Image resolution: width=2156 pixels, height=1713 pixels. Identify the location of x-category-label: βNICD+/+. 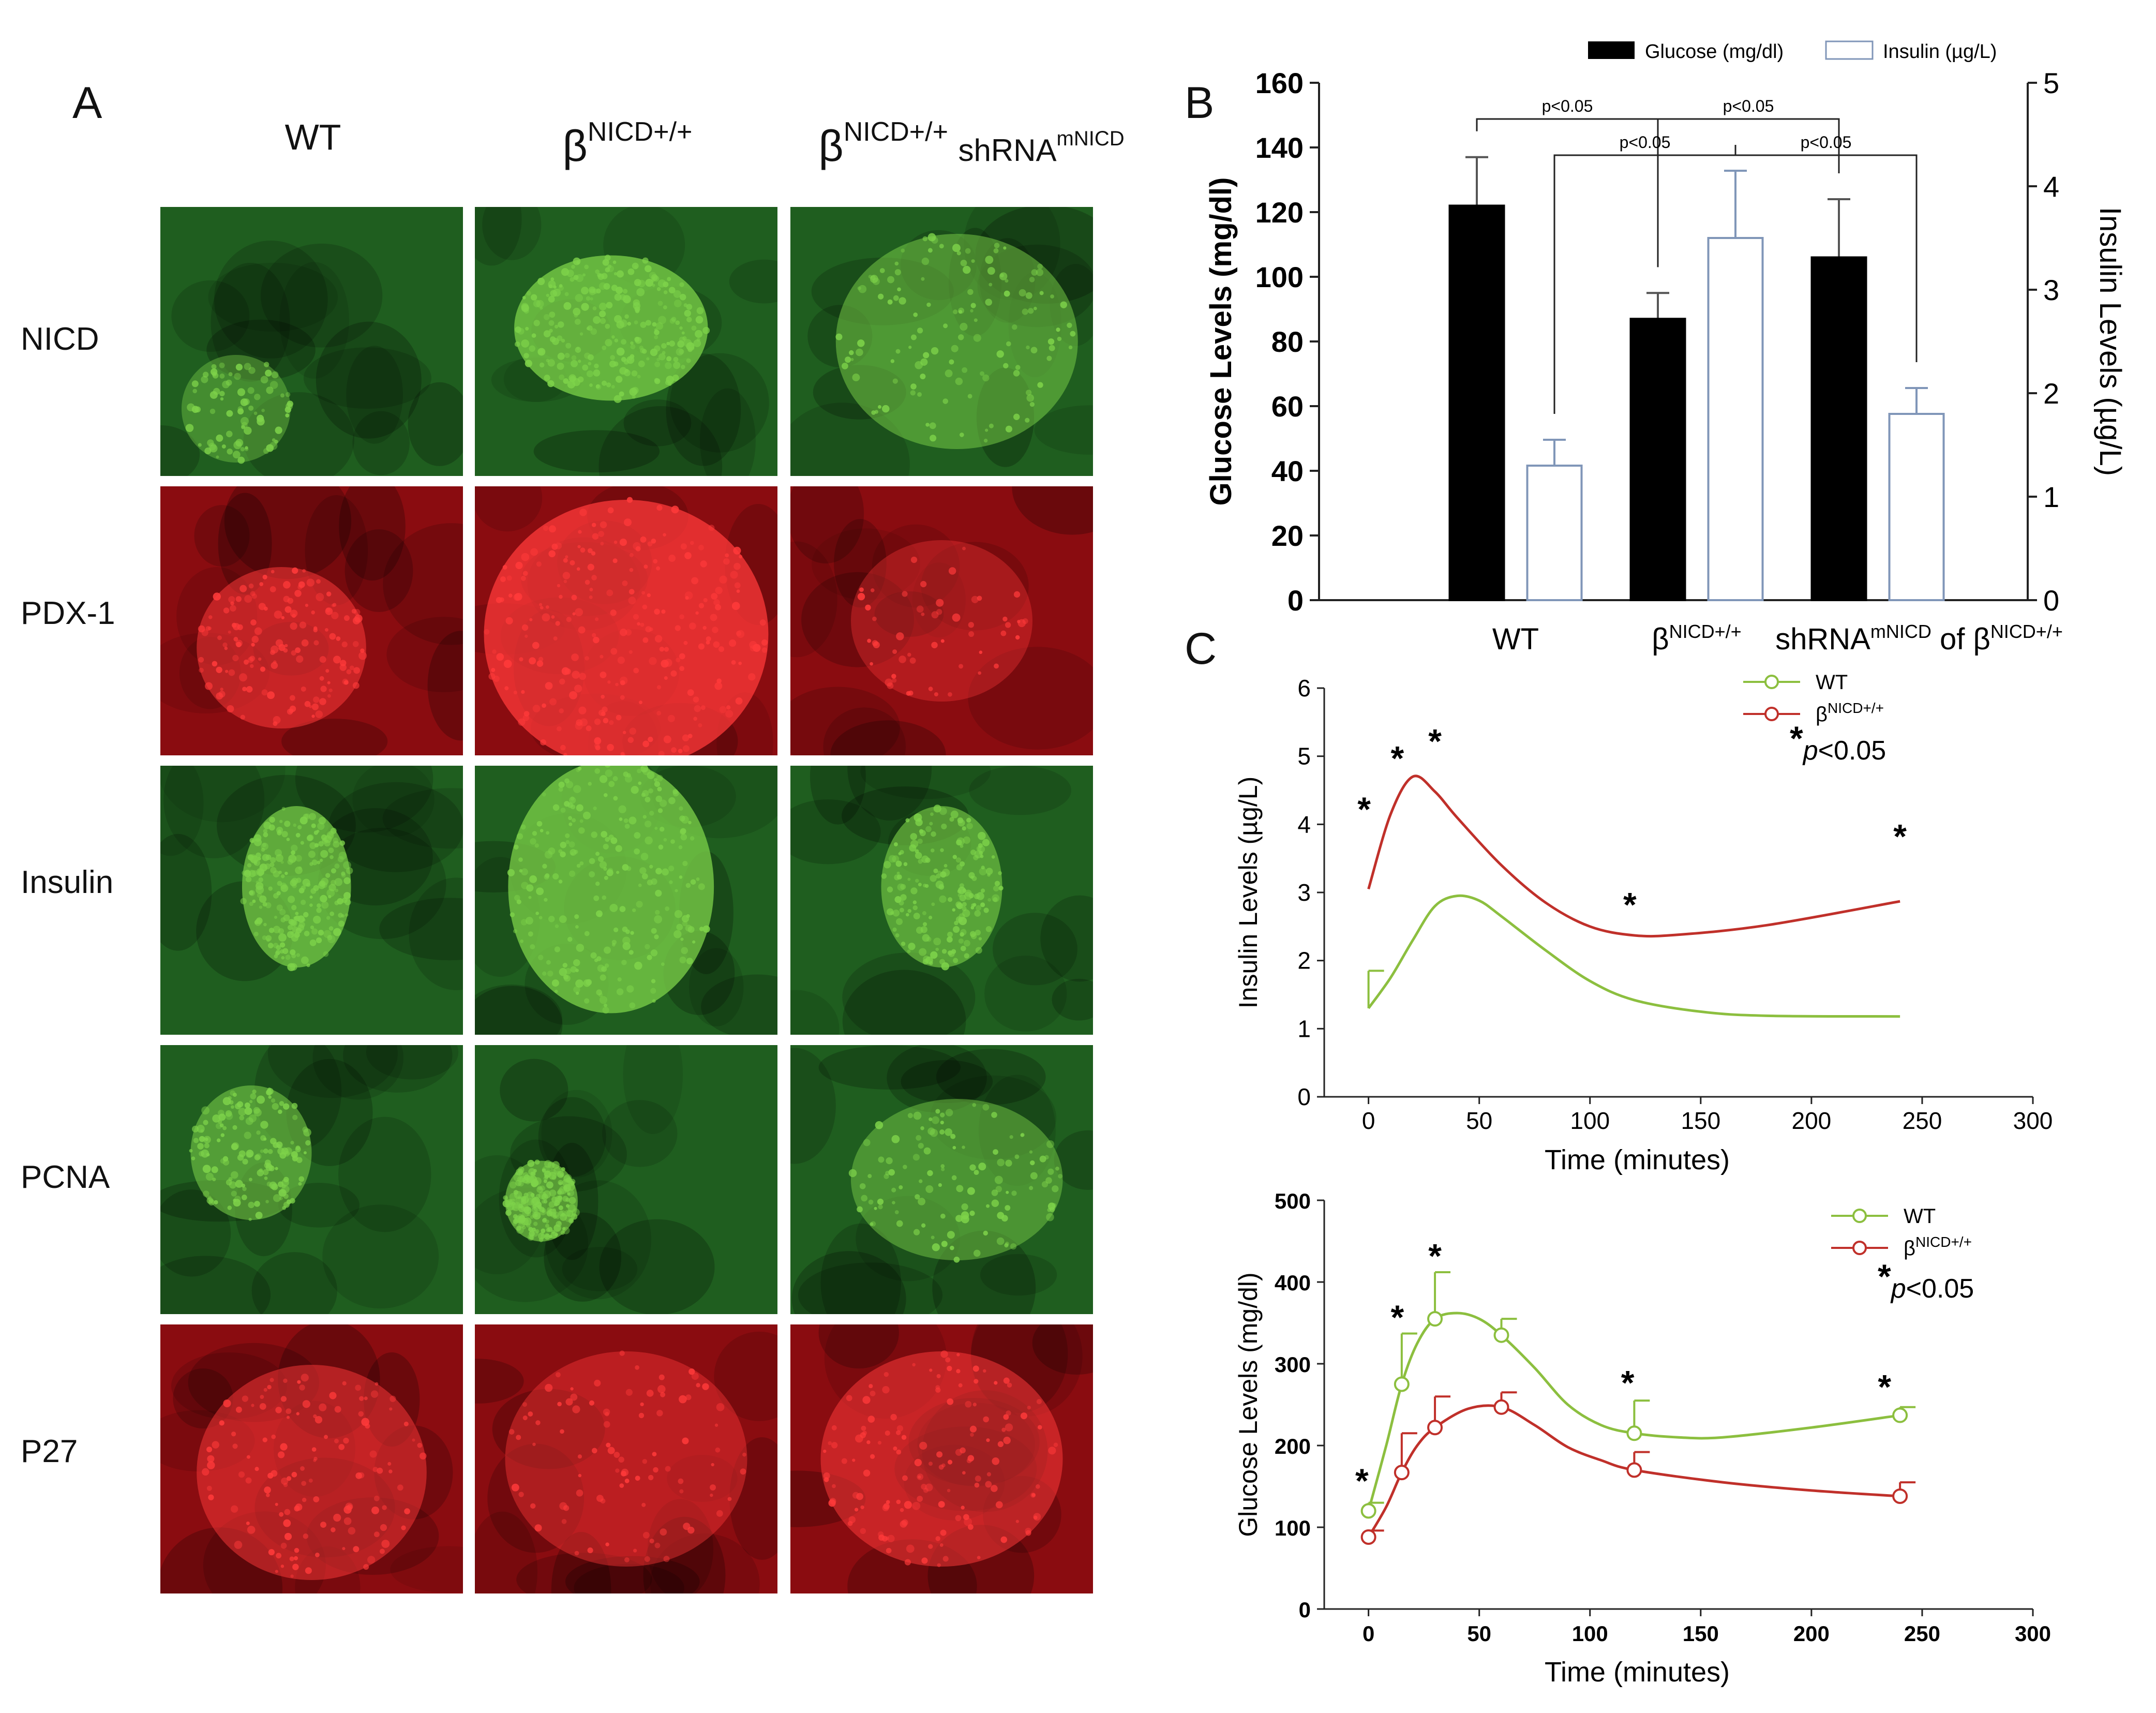
(1697, 639).